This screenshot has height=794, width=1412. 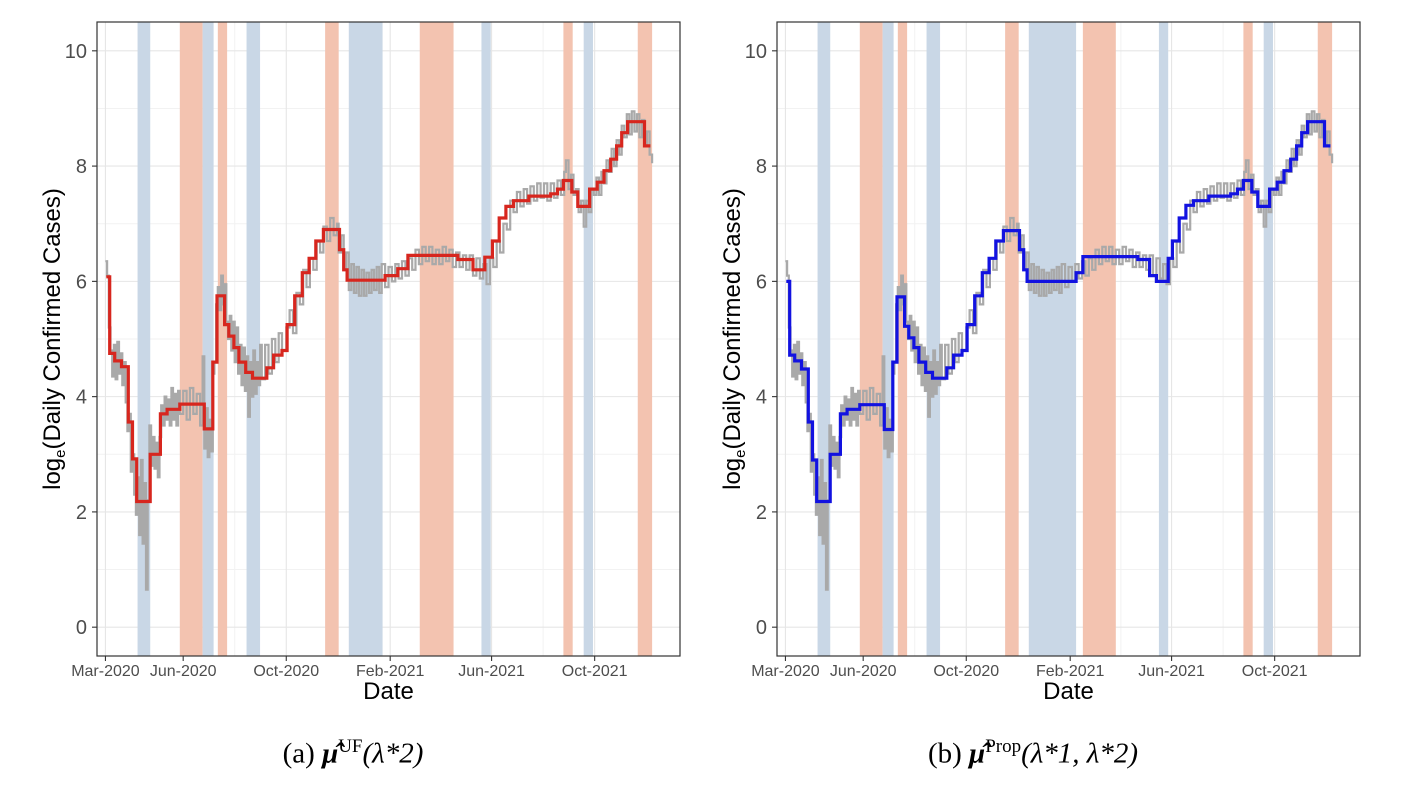 I want to click on caption-a: (a) μ̂UF(λ*2), so click(x=353, y=753).